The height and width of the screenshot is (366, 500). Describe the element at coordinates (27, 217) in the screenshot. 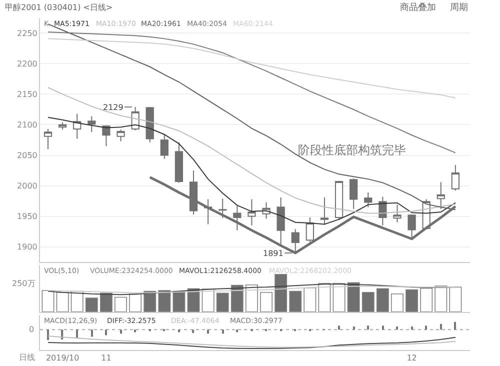

I see `y-tick-label: 1950` at that location.